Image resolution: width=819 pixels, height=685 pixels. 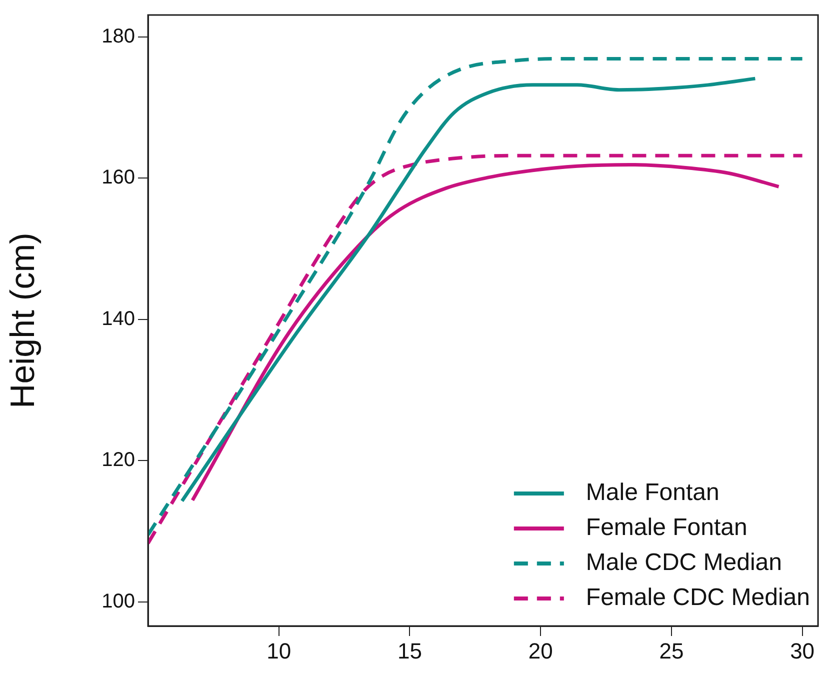 What do you see at coordinates (667, 528) in the screenshot?
I see `legend-label: Female Fontan` at bounding box center [667, 528].